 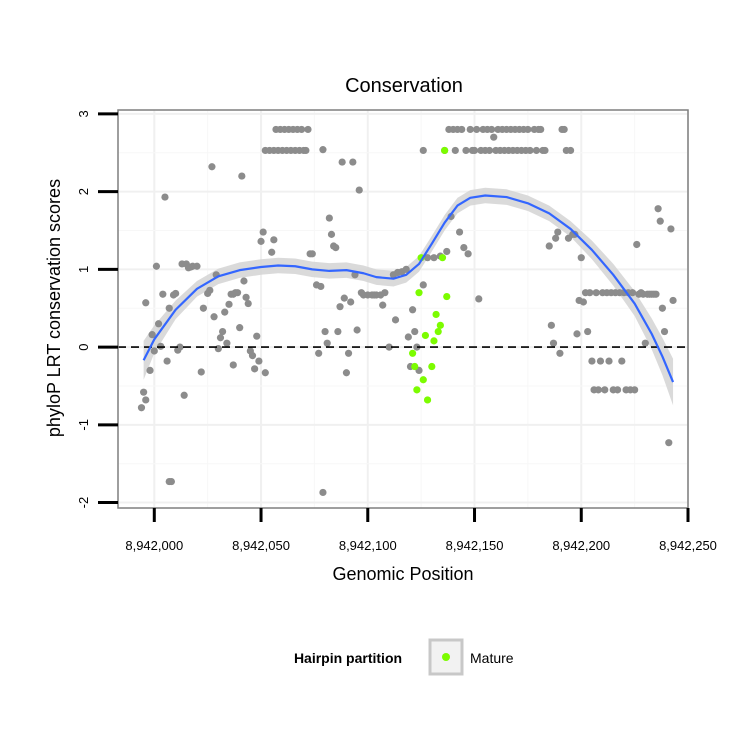 What do you see at coordinates (83, 113) in the screenshot?
I see `y-tick-label: 3` at bounding box center [83, 113].